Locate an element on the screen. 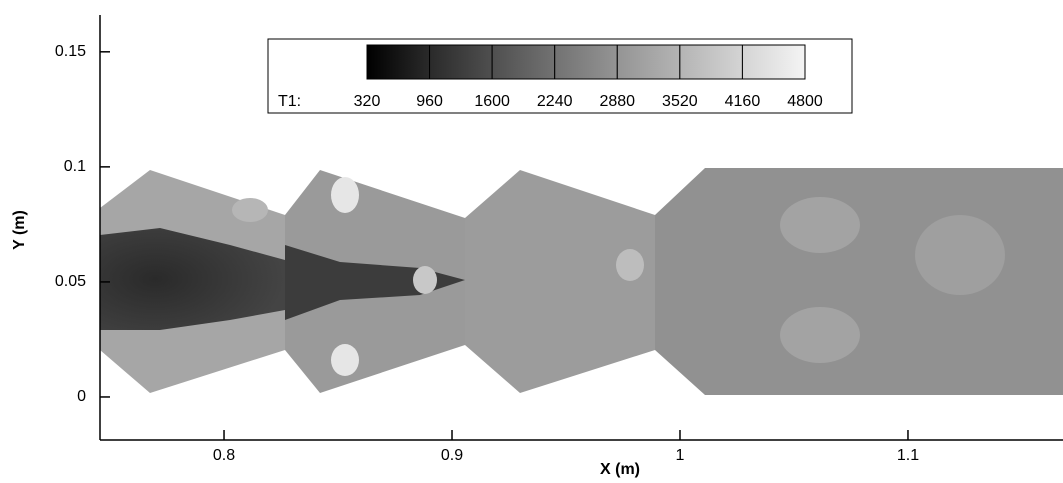 Image resolution: width=1063 pixels, height=483 pixels. colorbar-level-label: 2880 is located at coordinates (617, 101).